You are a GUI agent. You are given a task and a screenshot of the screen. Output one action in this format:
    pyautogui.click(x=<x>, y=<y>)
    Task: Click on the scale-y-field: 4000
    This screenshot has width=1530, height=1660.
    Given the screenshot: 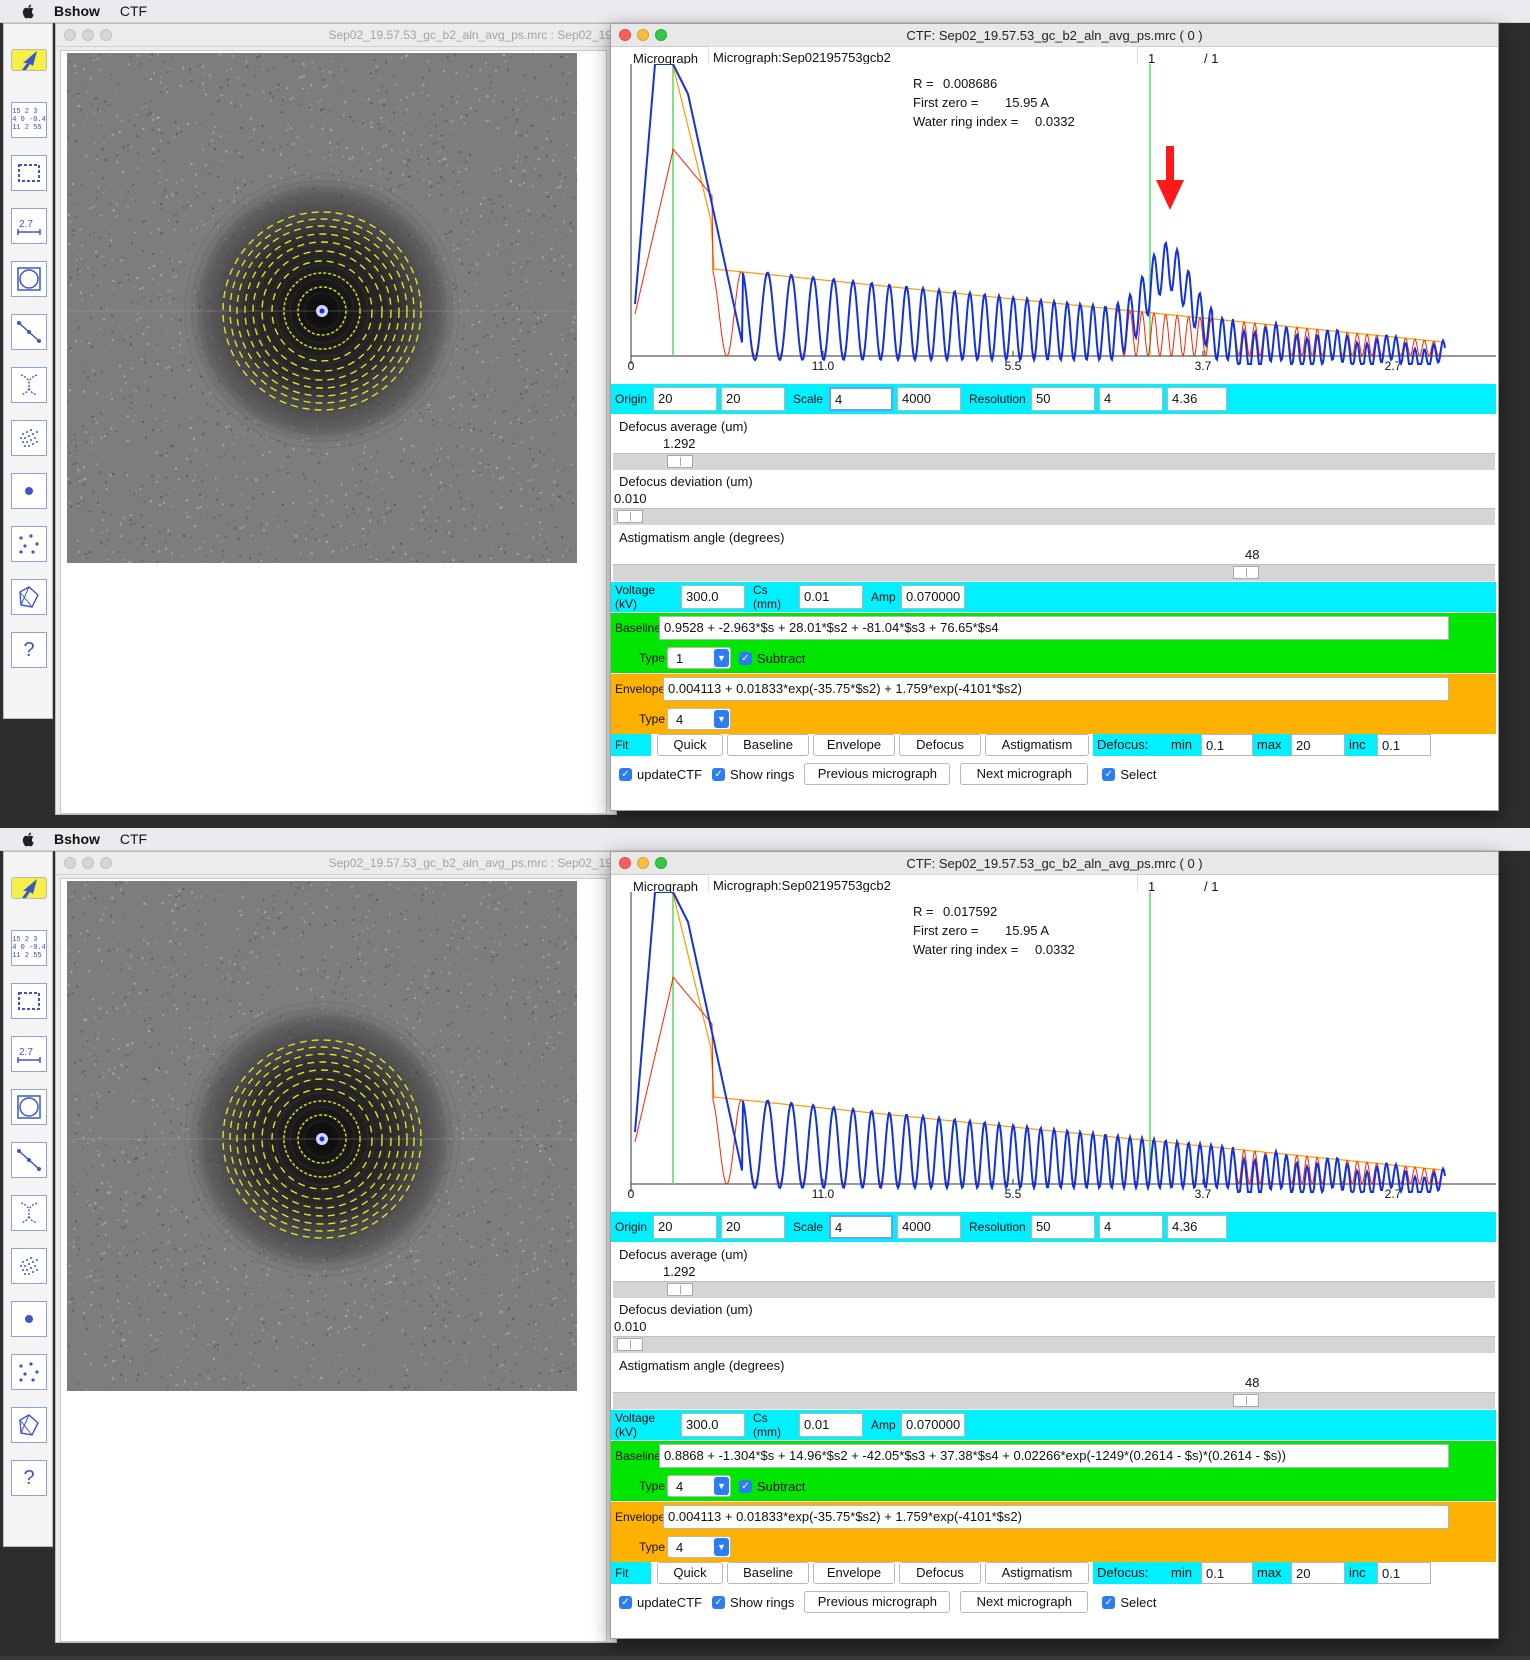 What is the action you would take?
    pyautogui.click(x=929, y=399)
    